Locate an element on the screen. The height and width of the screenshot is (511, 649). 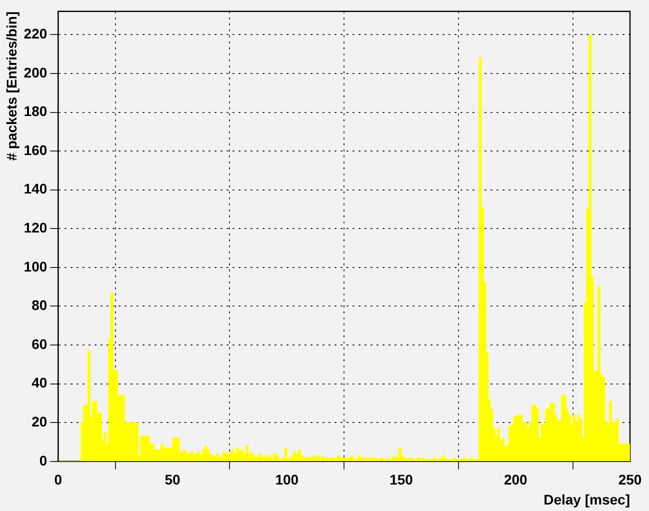
y-tick-label: 160 is located at coordinates (36, 150).